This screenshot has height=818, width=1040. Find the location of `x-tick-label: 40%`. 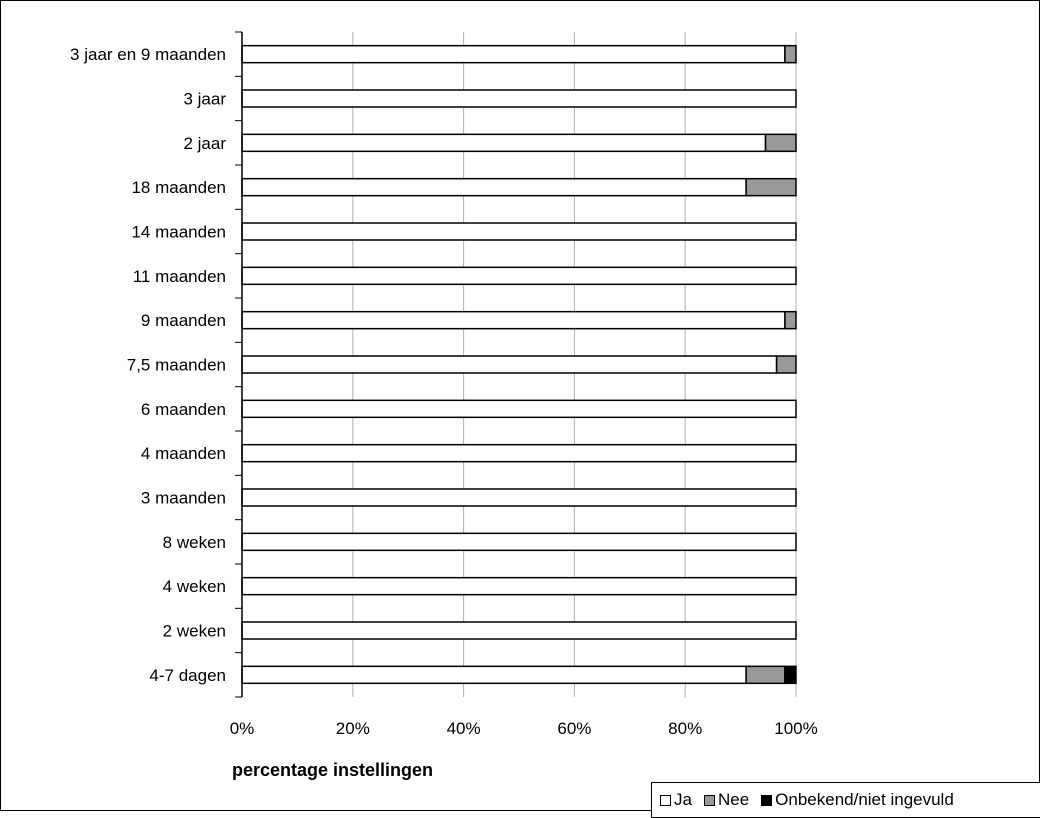

x-tick-label: 40% is located at coordinates (464, 728).